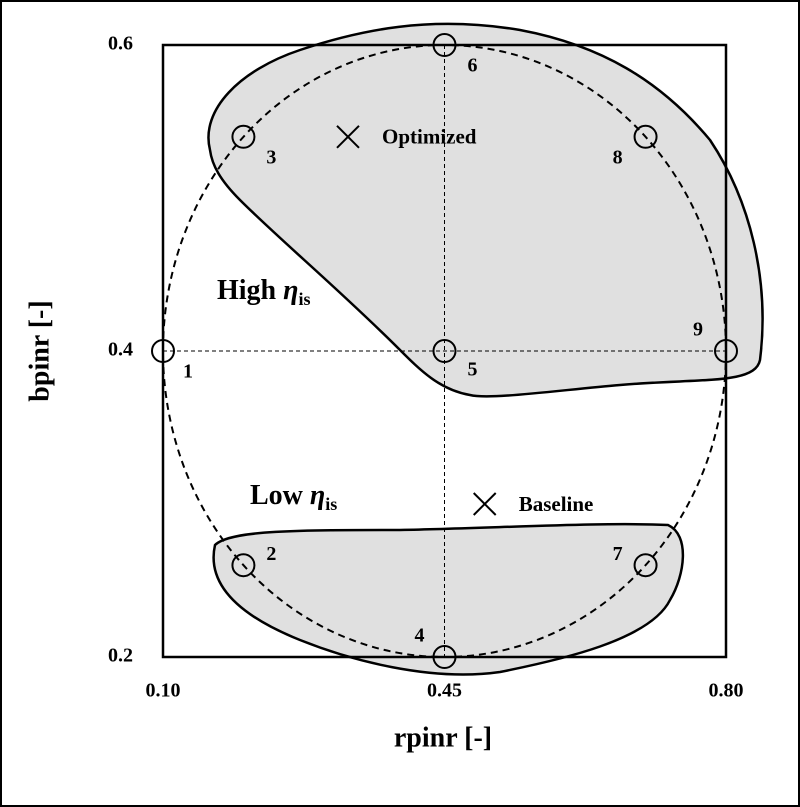 The height and width of the screenshot is (807, 800). What do you see at coordinates (293, 497) in the screenshot?
I see `region-label: Low ηis` at bounding box center [293, 497].